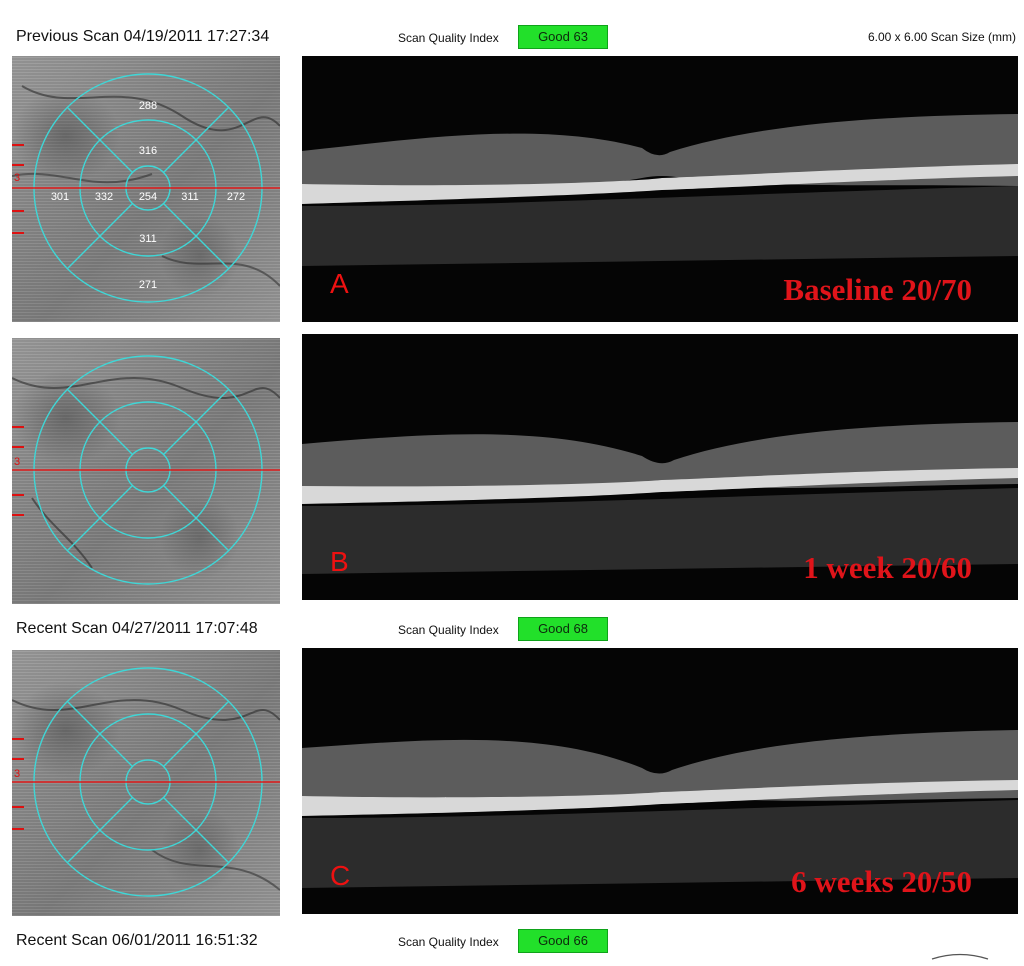 Image resolution: width=1024 pixels, height=966 pixels. I want to click on etdrs-center: 254, so click(148, 197).